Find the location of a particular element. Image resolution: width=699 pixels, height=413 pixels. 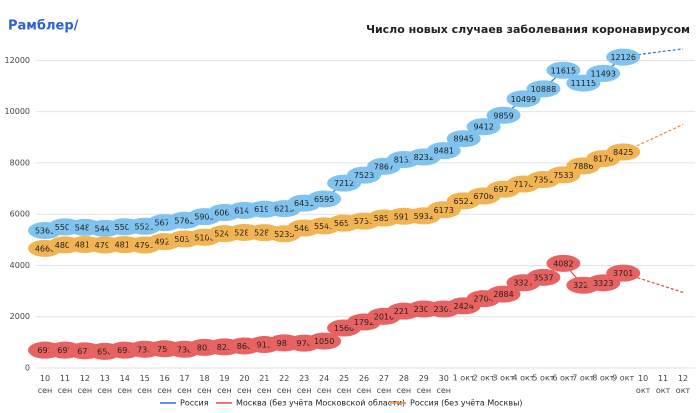

data-label: 2424 is located at coordinates (464, 306).